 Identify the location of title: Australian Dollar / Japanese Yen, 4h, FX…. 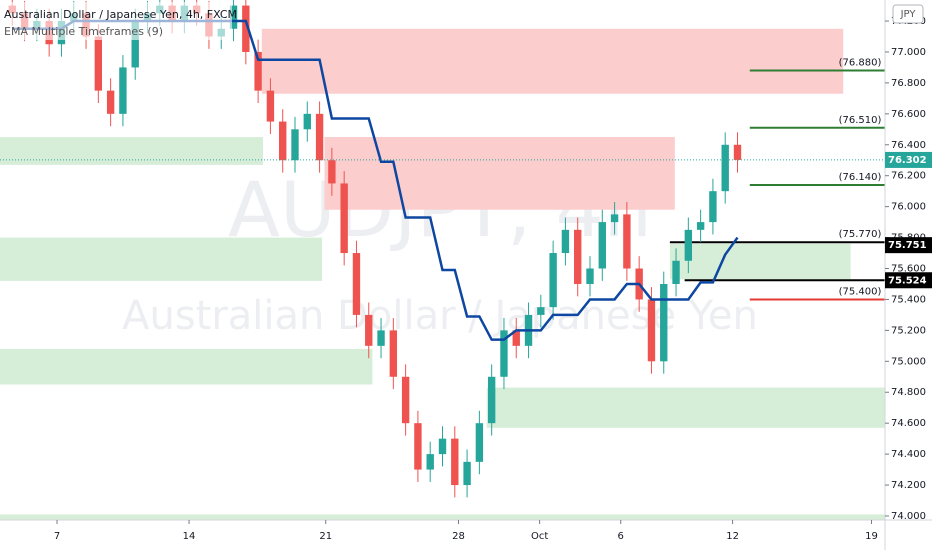
(120, 14).